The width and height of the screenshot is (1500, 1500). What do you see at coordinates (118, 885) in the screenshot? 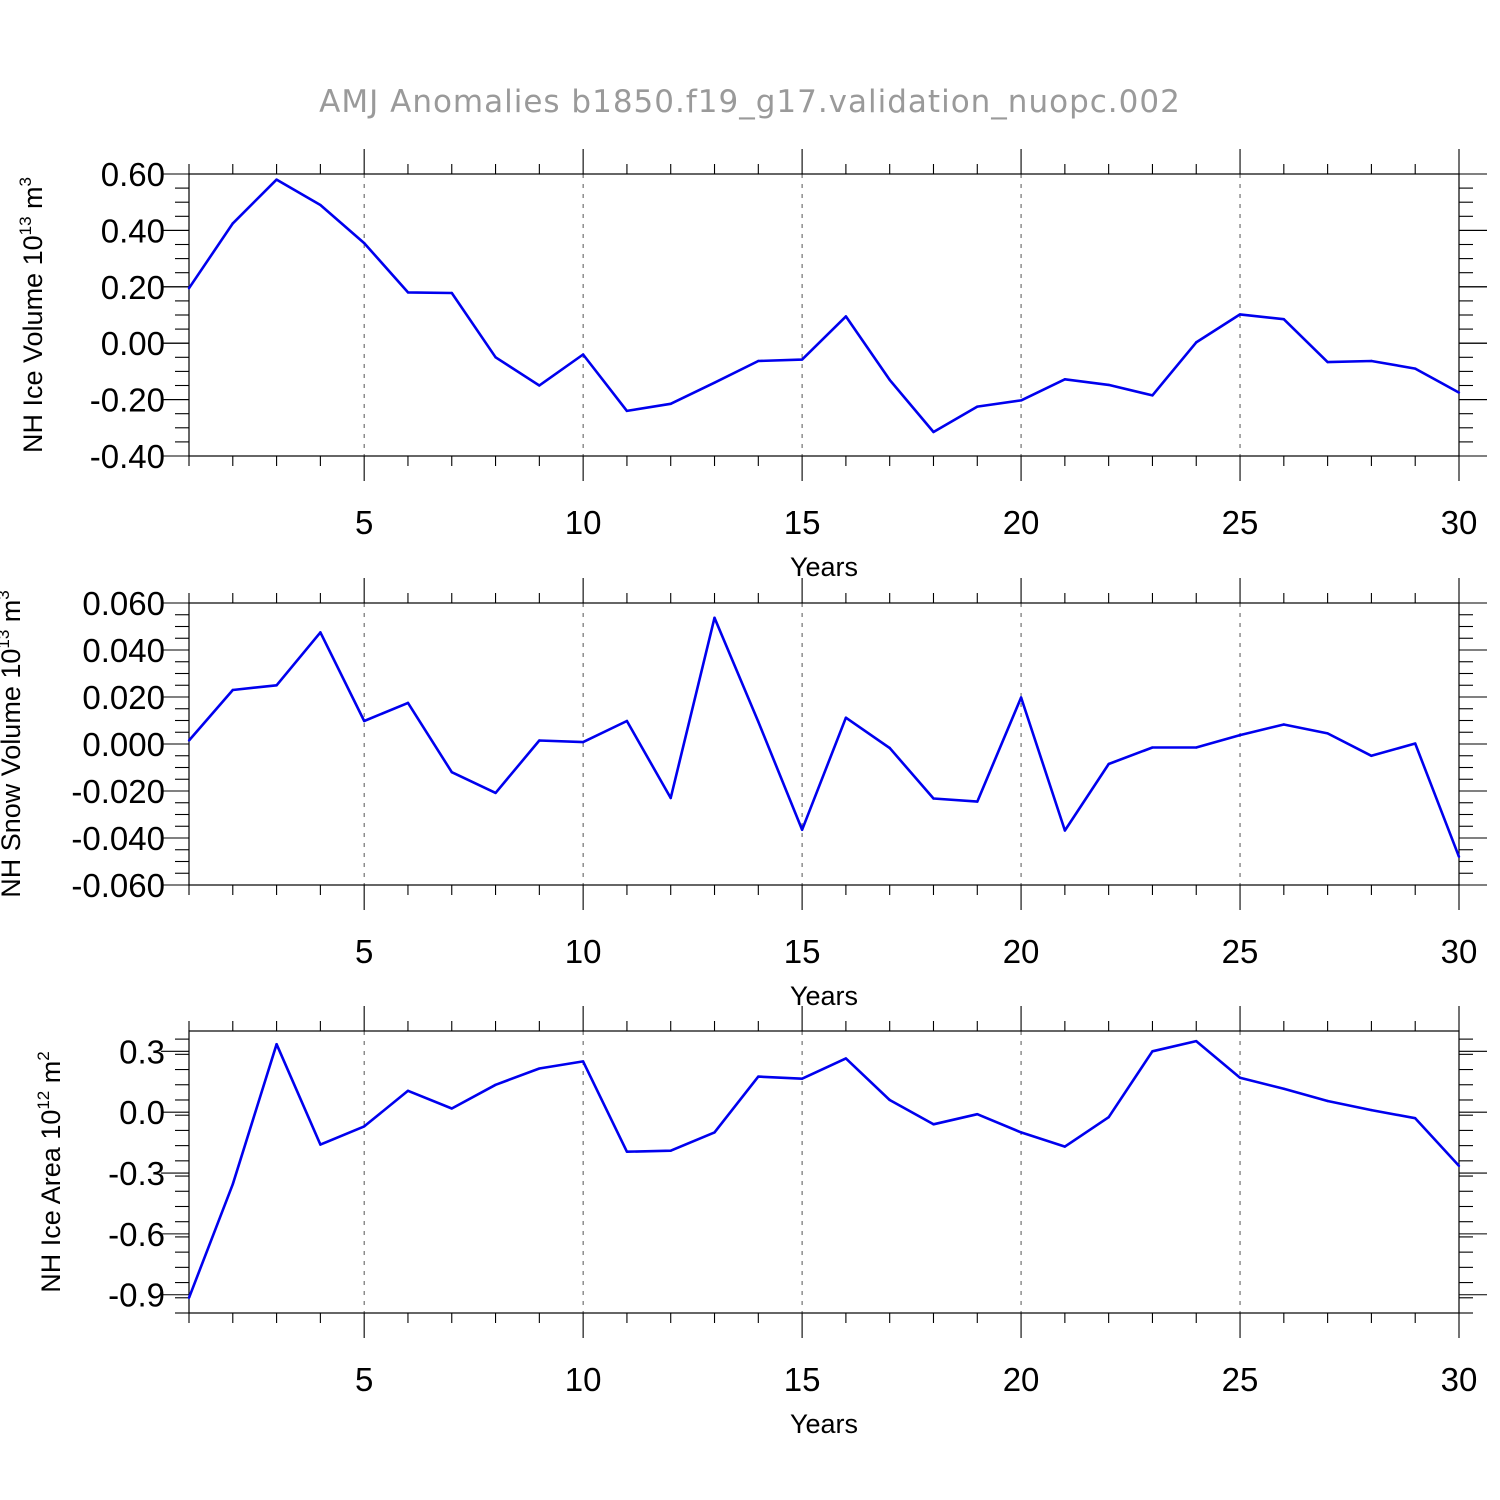
I see `y-tick-label: -0.060` at bounding box center [118, 885].